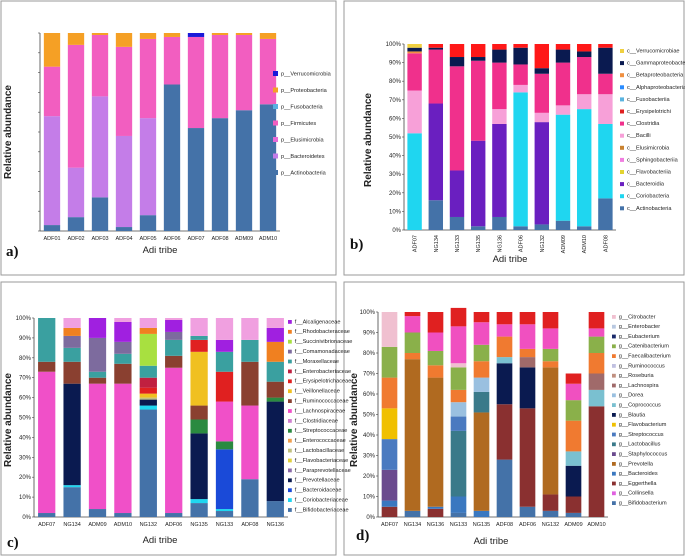 This screenshot has width=685, height=556. Describe the element at coordinates (585, 244) in the screenshot. I see `panel-b-x-tick-label: ADM10` at that location.